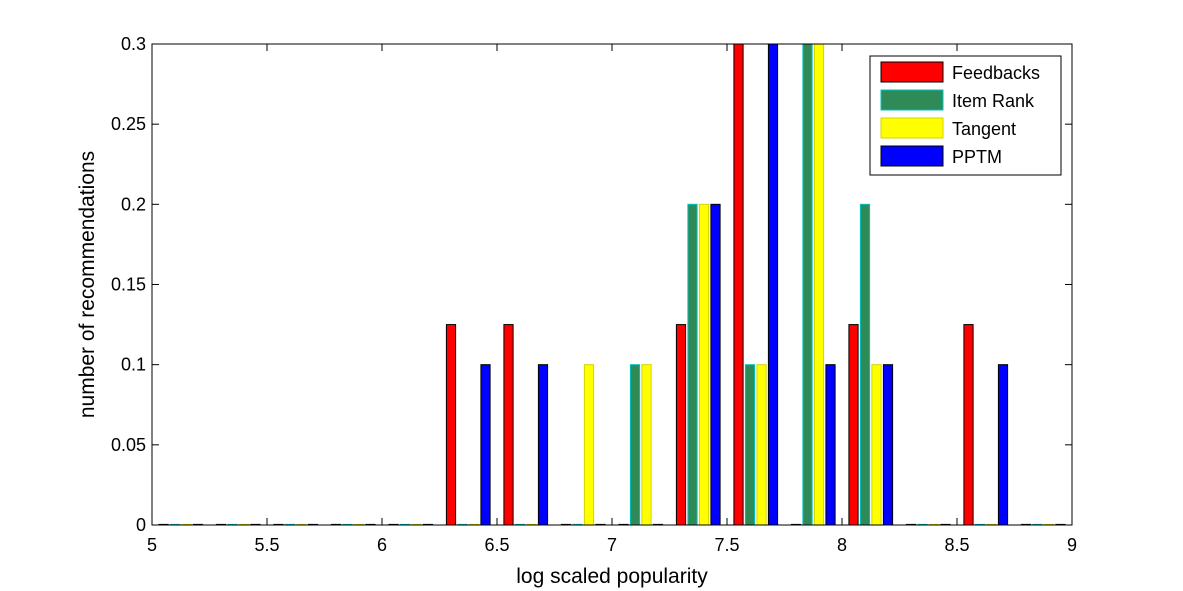 Image resolution: width=1183 pixels, height=591 pixels. I want to click on legend-label: PPTM, so click(977, 157).